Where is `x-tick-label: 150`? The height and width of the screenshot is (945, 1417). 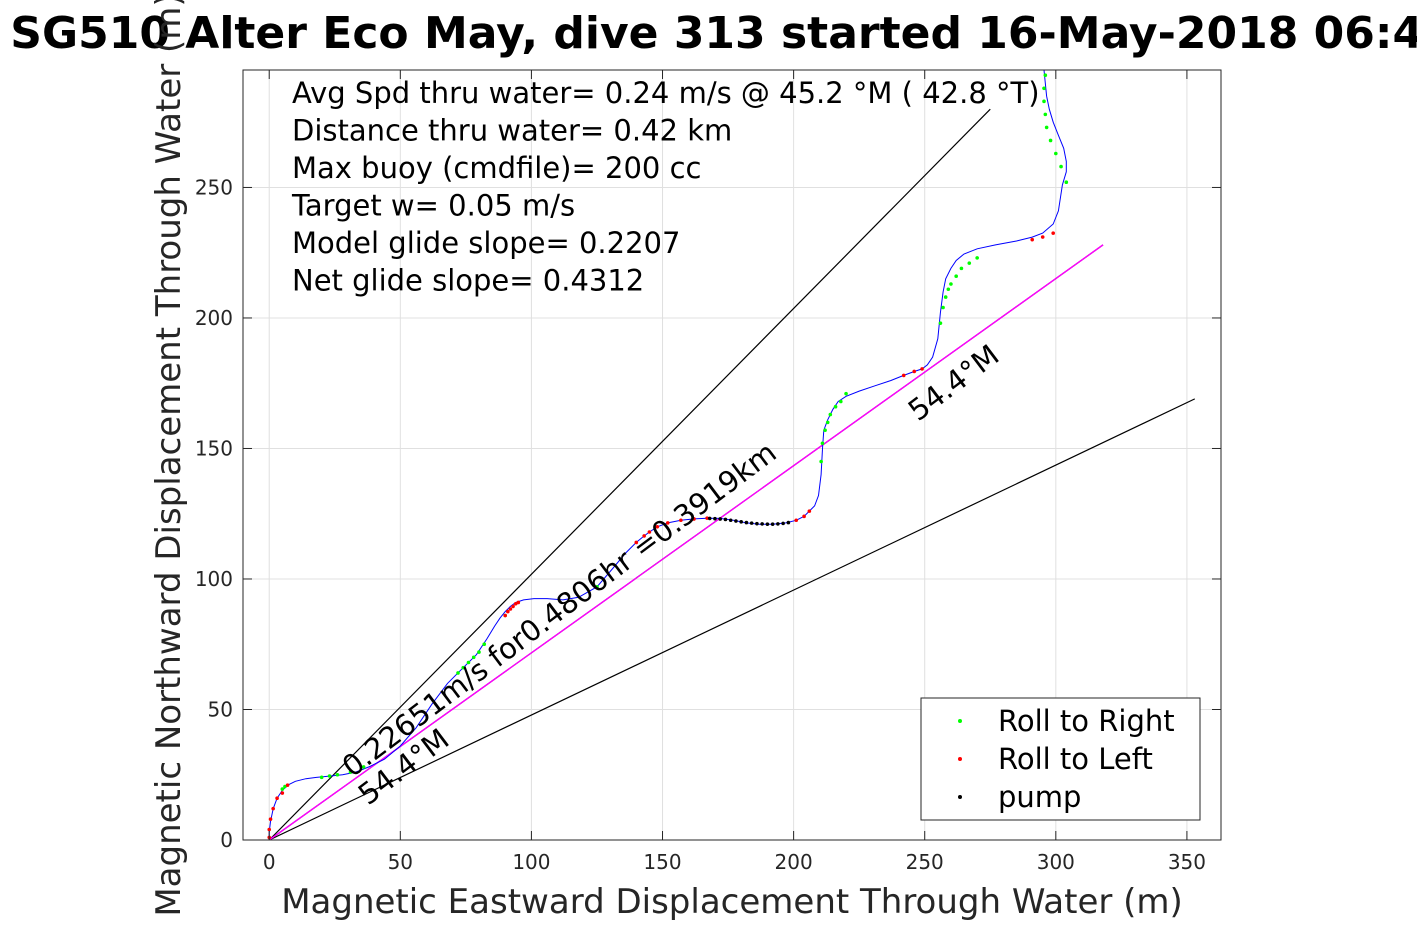
x-tick-label: 150 is located at coordinates (662, 862).